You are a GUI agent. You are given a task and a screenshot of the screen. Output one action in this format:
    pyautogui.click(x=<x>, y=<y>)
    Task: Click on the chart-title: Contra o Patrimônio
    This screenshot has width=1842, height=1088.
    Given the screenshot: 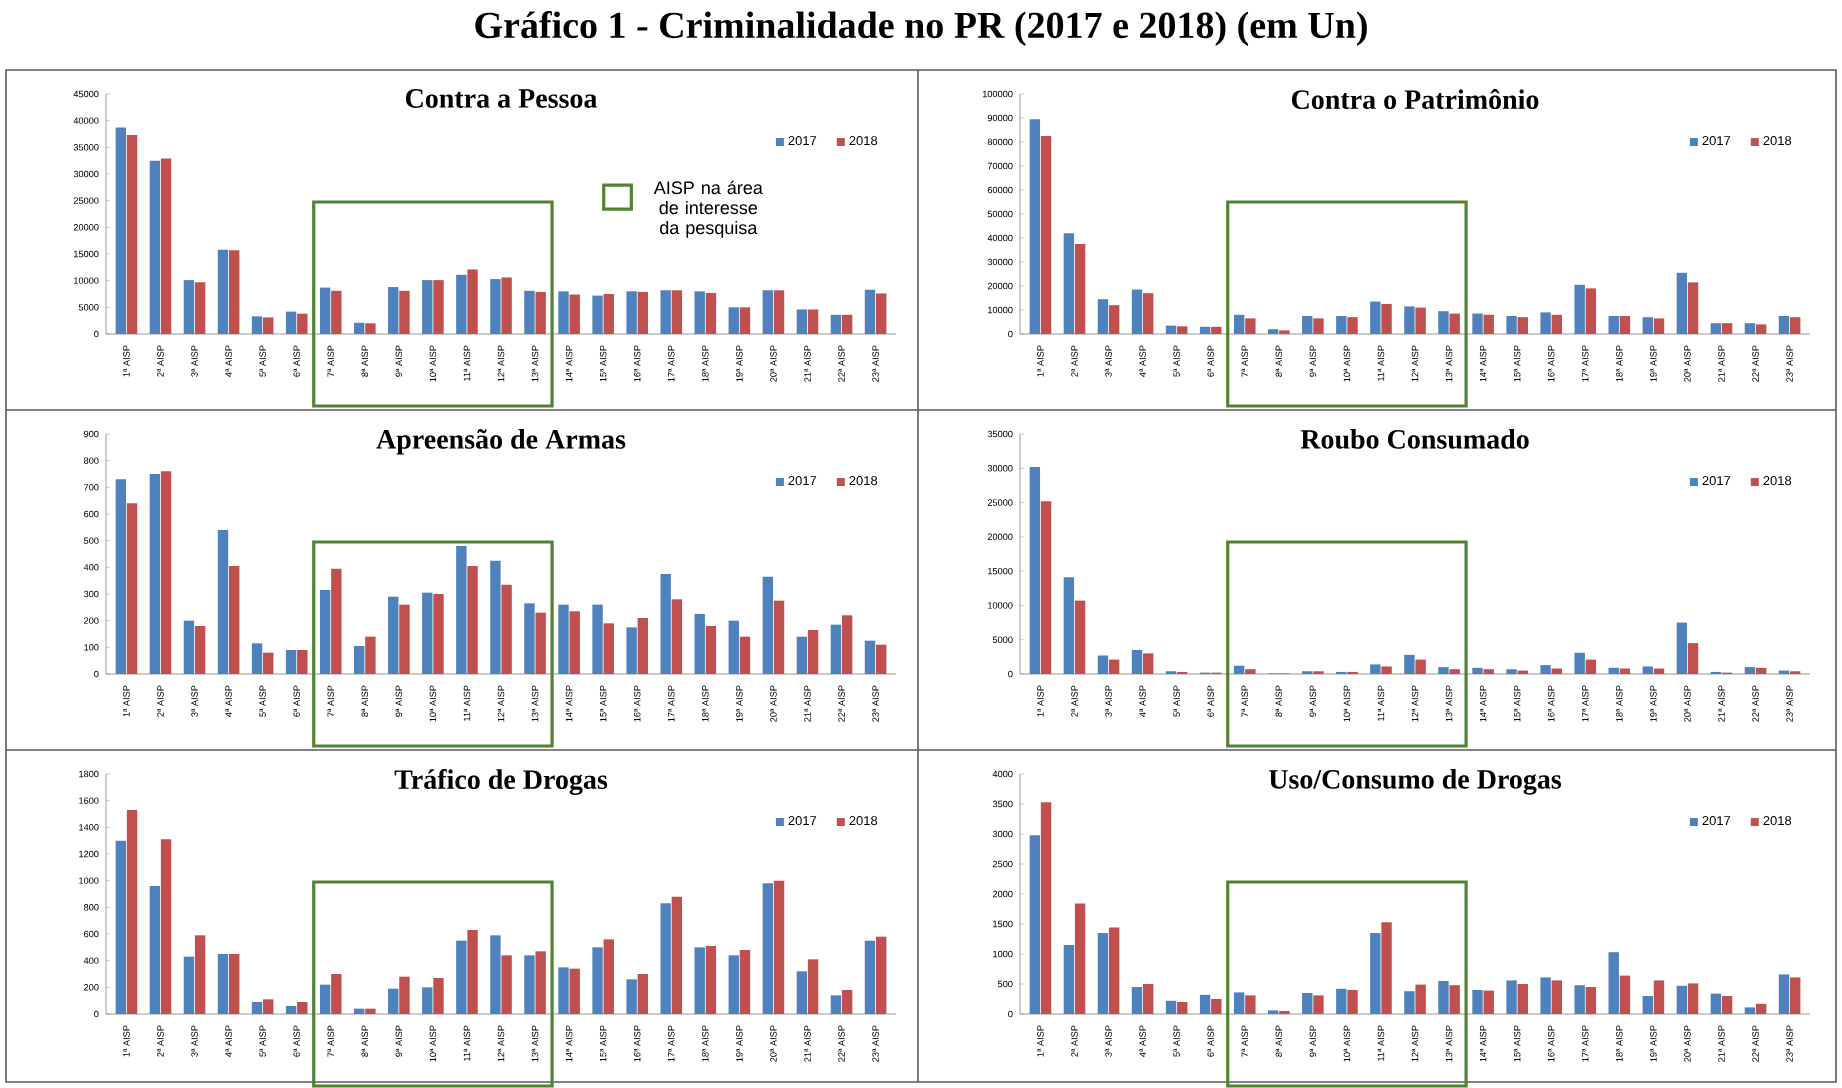 What is the action you would take?
    pyautogui.click(x=1415, y=99)
    